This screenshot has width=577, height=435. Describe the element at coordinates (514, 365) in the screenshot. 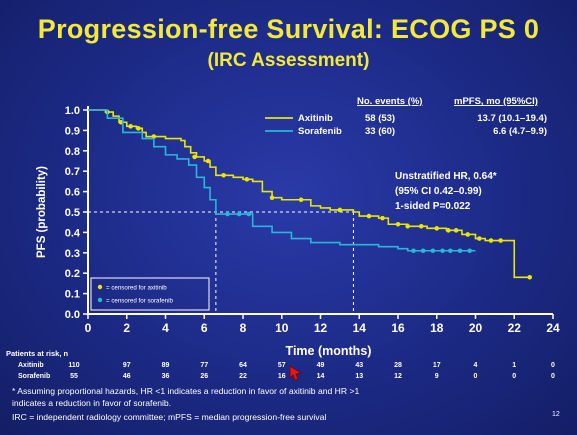

I see `at-risk-count: 1` at that location.